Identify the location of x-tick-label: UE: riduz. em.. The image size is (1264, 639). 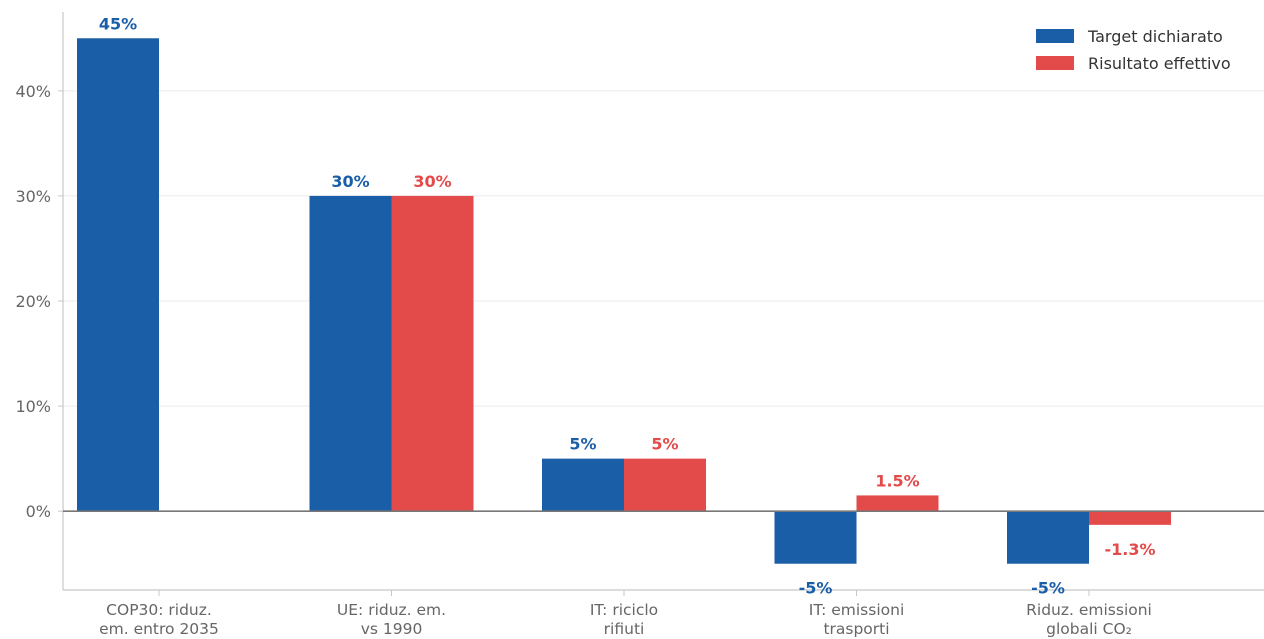
(391, 610).